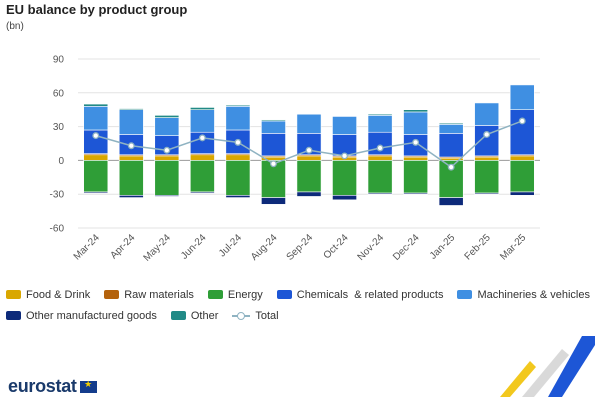  I want to click on y-tick-label: -60, so click(57, 229).